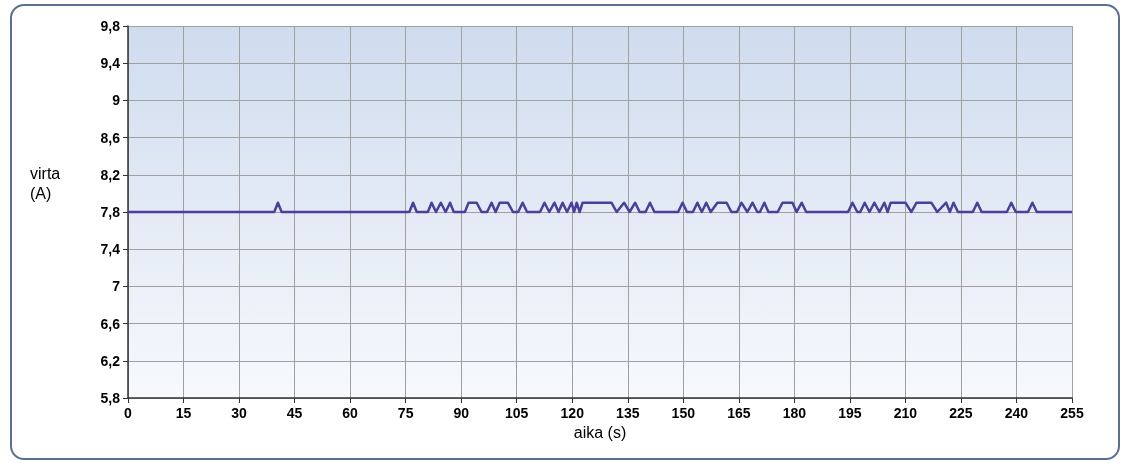  I want to click on x-tick-label: 75, so click(405, 413).